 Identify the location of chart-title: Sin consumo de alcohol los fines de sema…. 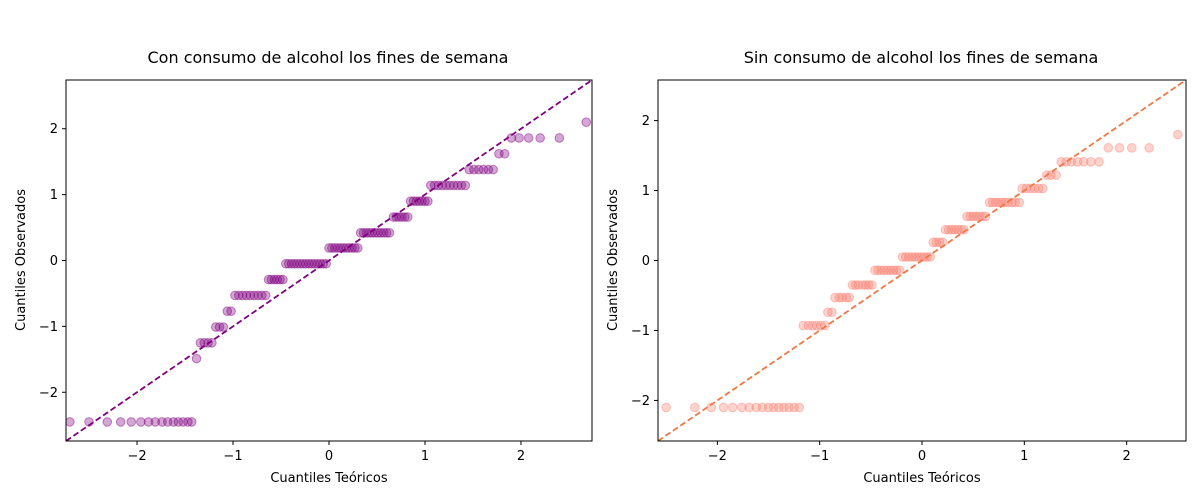
(921, 57).